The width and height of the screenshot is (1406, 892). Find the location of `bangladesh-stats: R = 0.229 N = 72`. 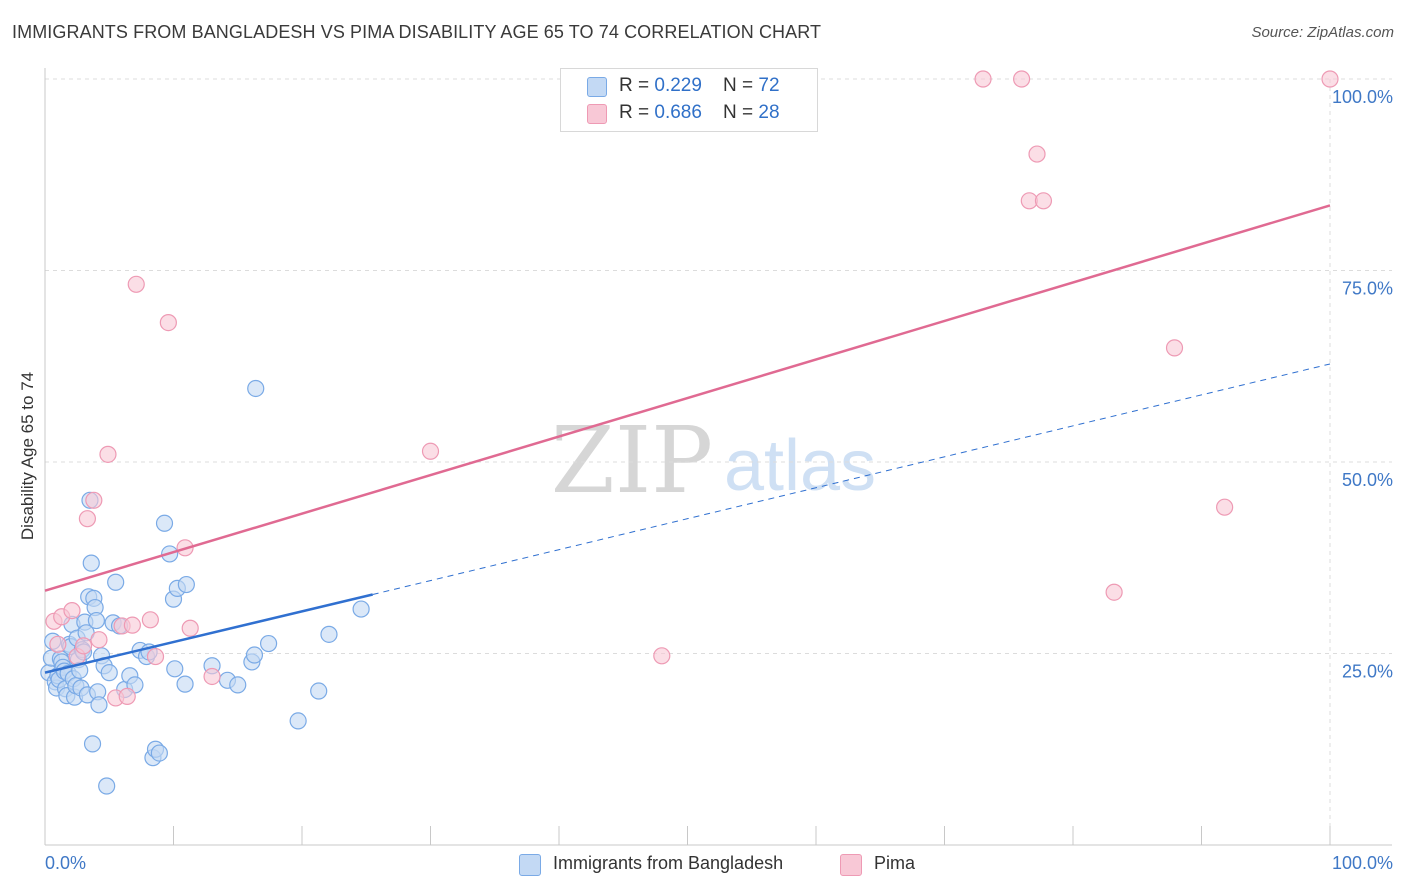

bangladesh-stats: R = 0.229 N = 72 is located at coordinates (699, 86).